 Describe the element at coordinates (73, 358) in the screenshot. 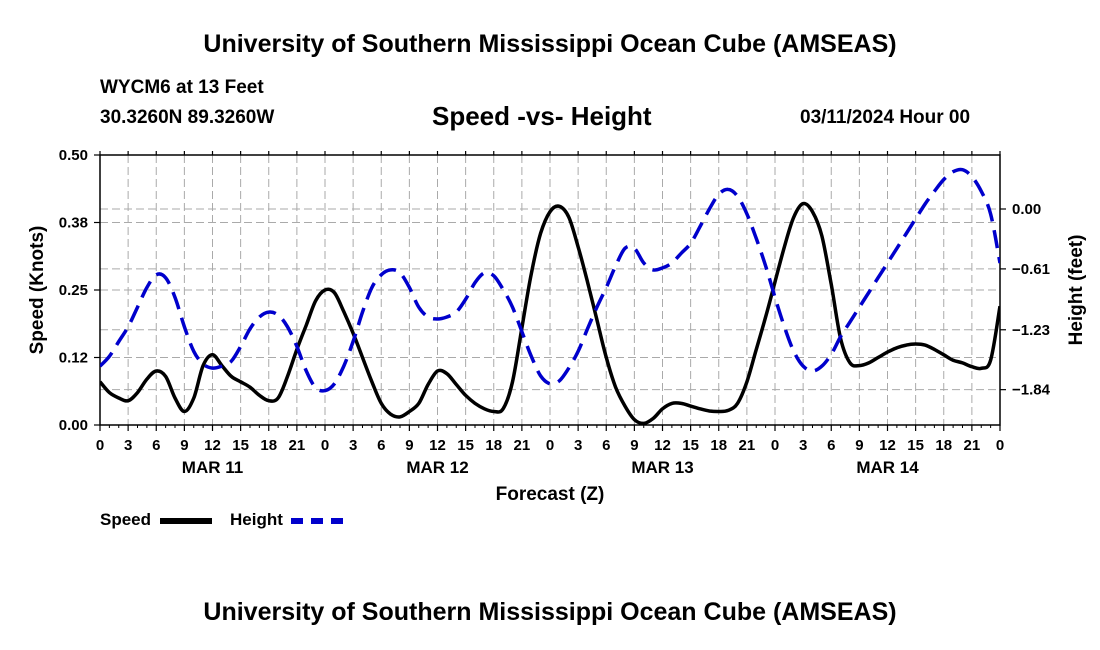

I see `y-tick-label-left: 0.12` at that location.